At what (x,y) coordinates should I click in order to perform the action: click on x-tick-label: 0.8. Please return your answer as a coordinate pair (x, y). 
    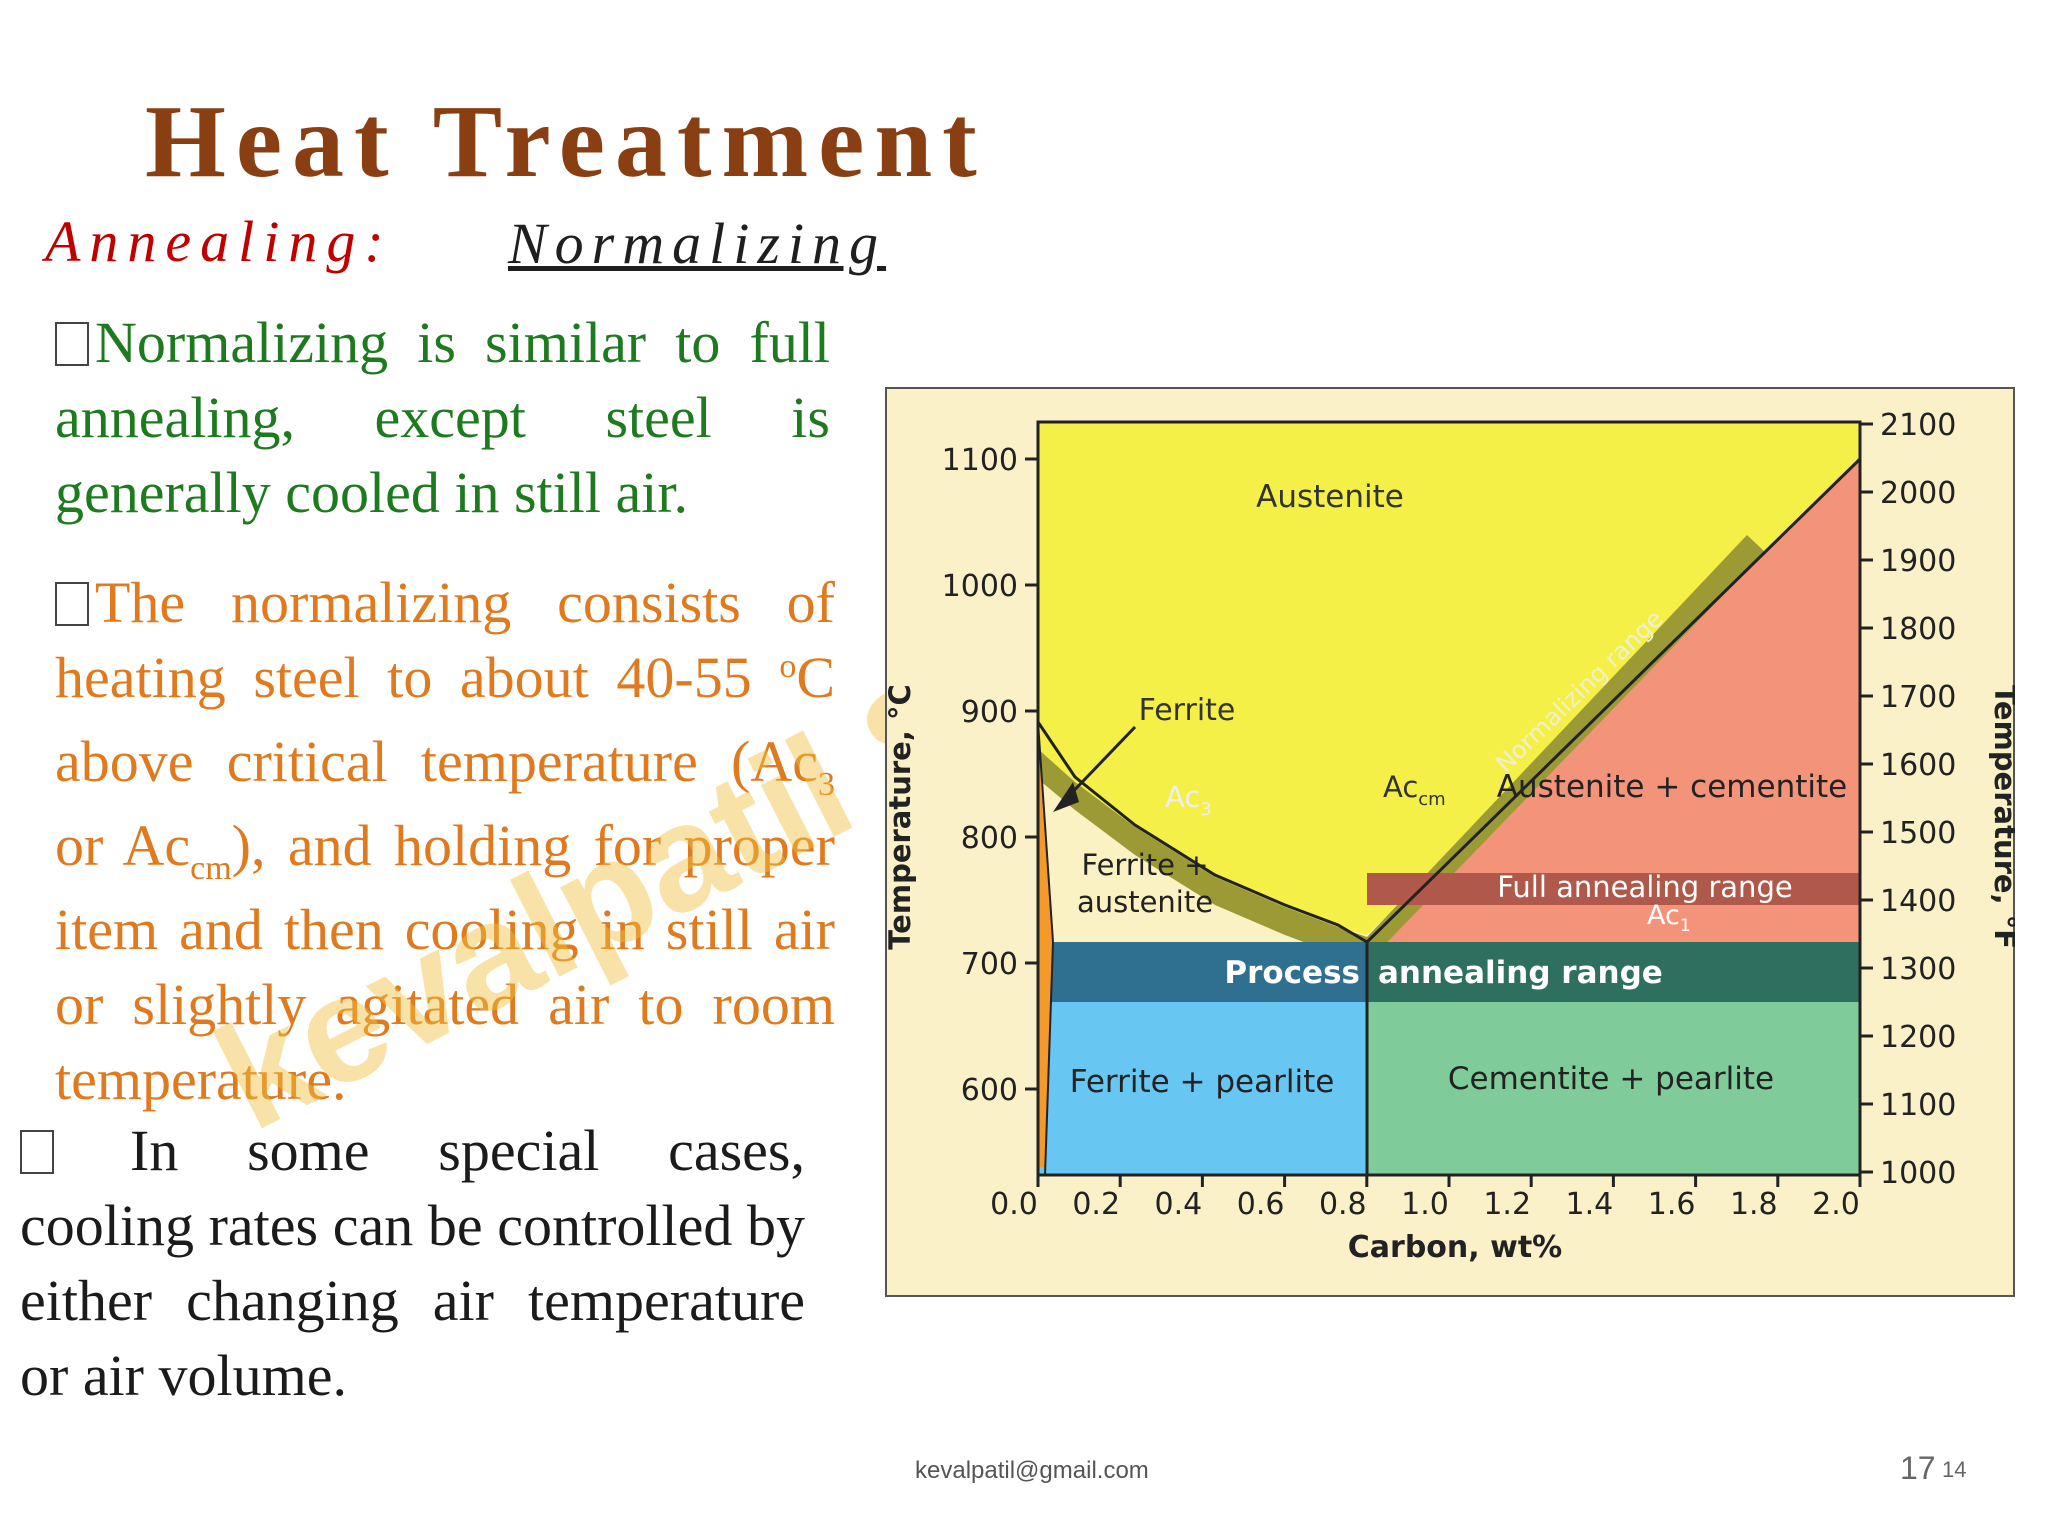
    Looking at the image, I should click on (1343, 1204).